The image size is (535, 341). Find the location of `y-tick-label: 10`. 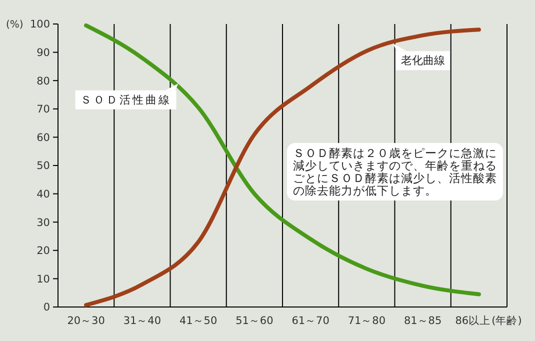

y-tick-label: 10 is located at coordinates (43, 279).